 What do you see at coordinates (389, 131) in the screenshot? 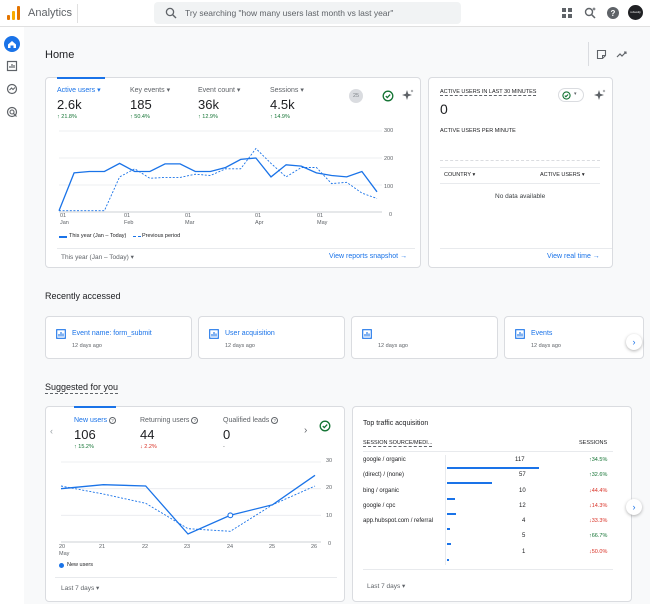
I see `y-tick: 300` at bounding box center [389, 131].